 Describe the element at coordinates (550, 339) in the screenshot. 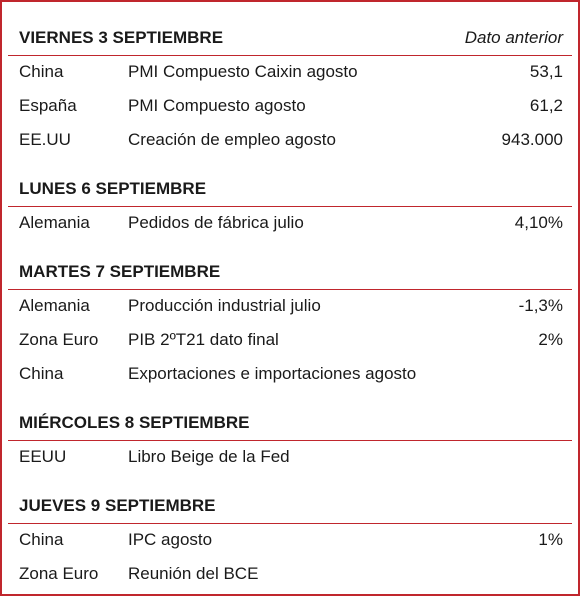

I see `previous-value: 2%` at that location.